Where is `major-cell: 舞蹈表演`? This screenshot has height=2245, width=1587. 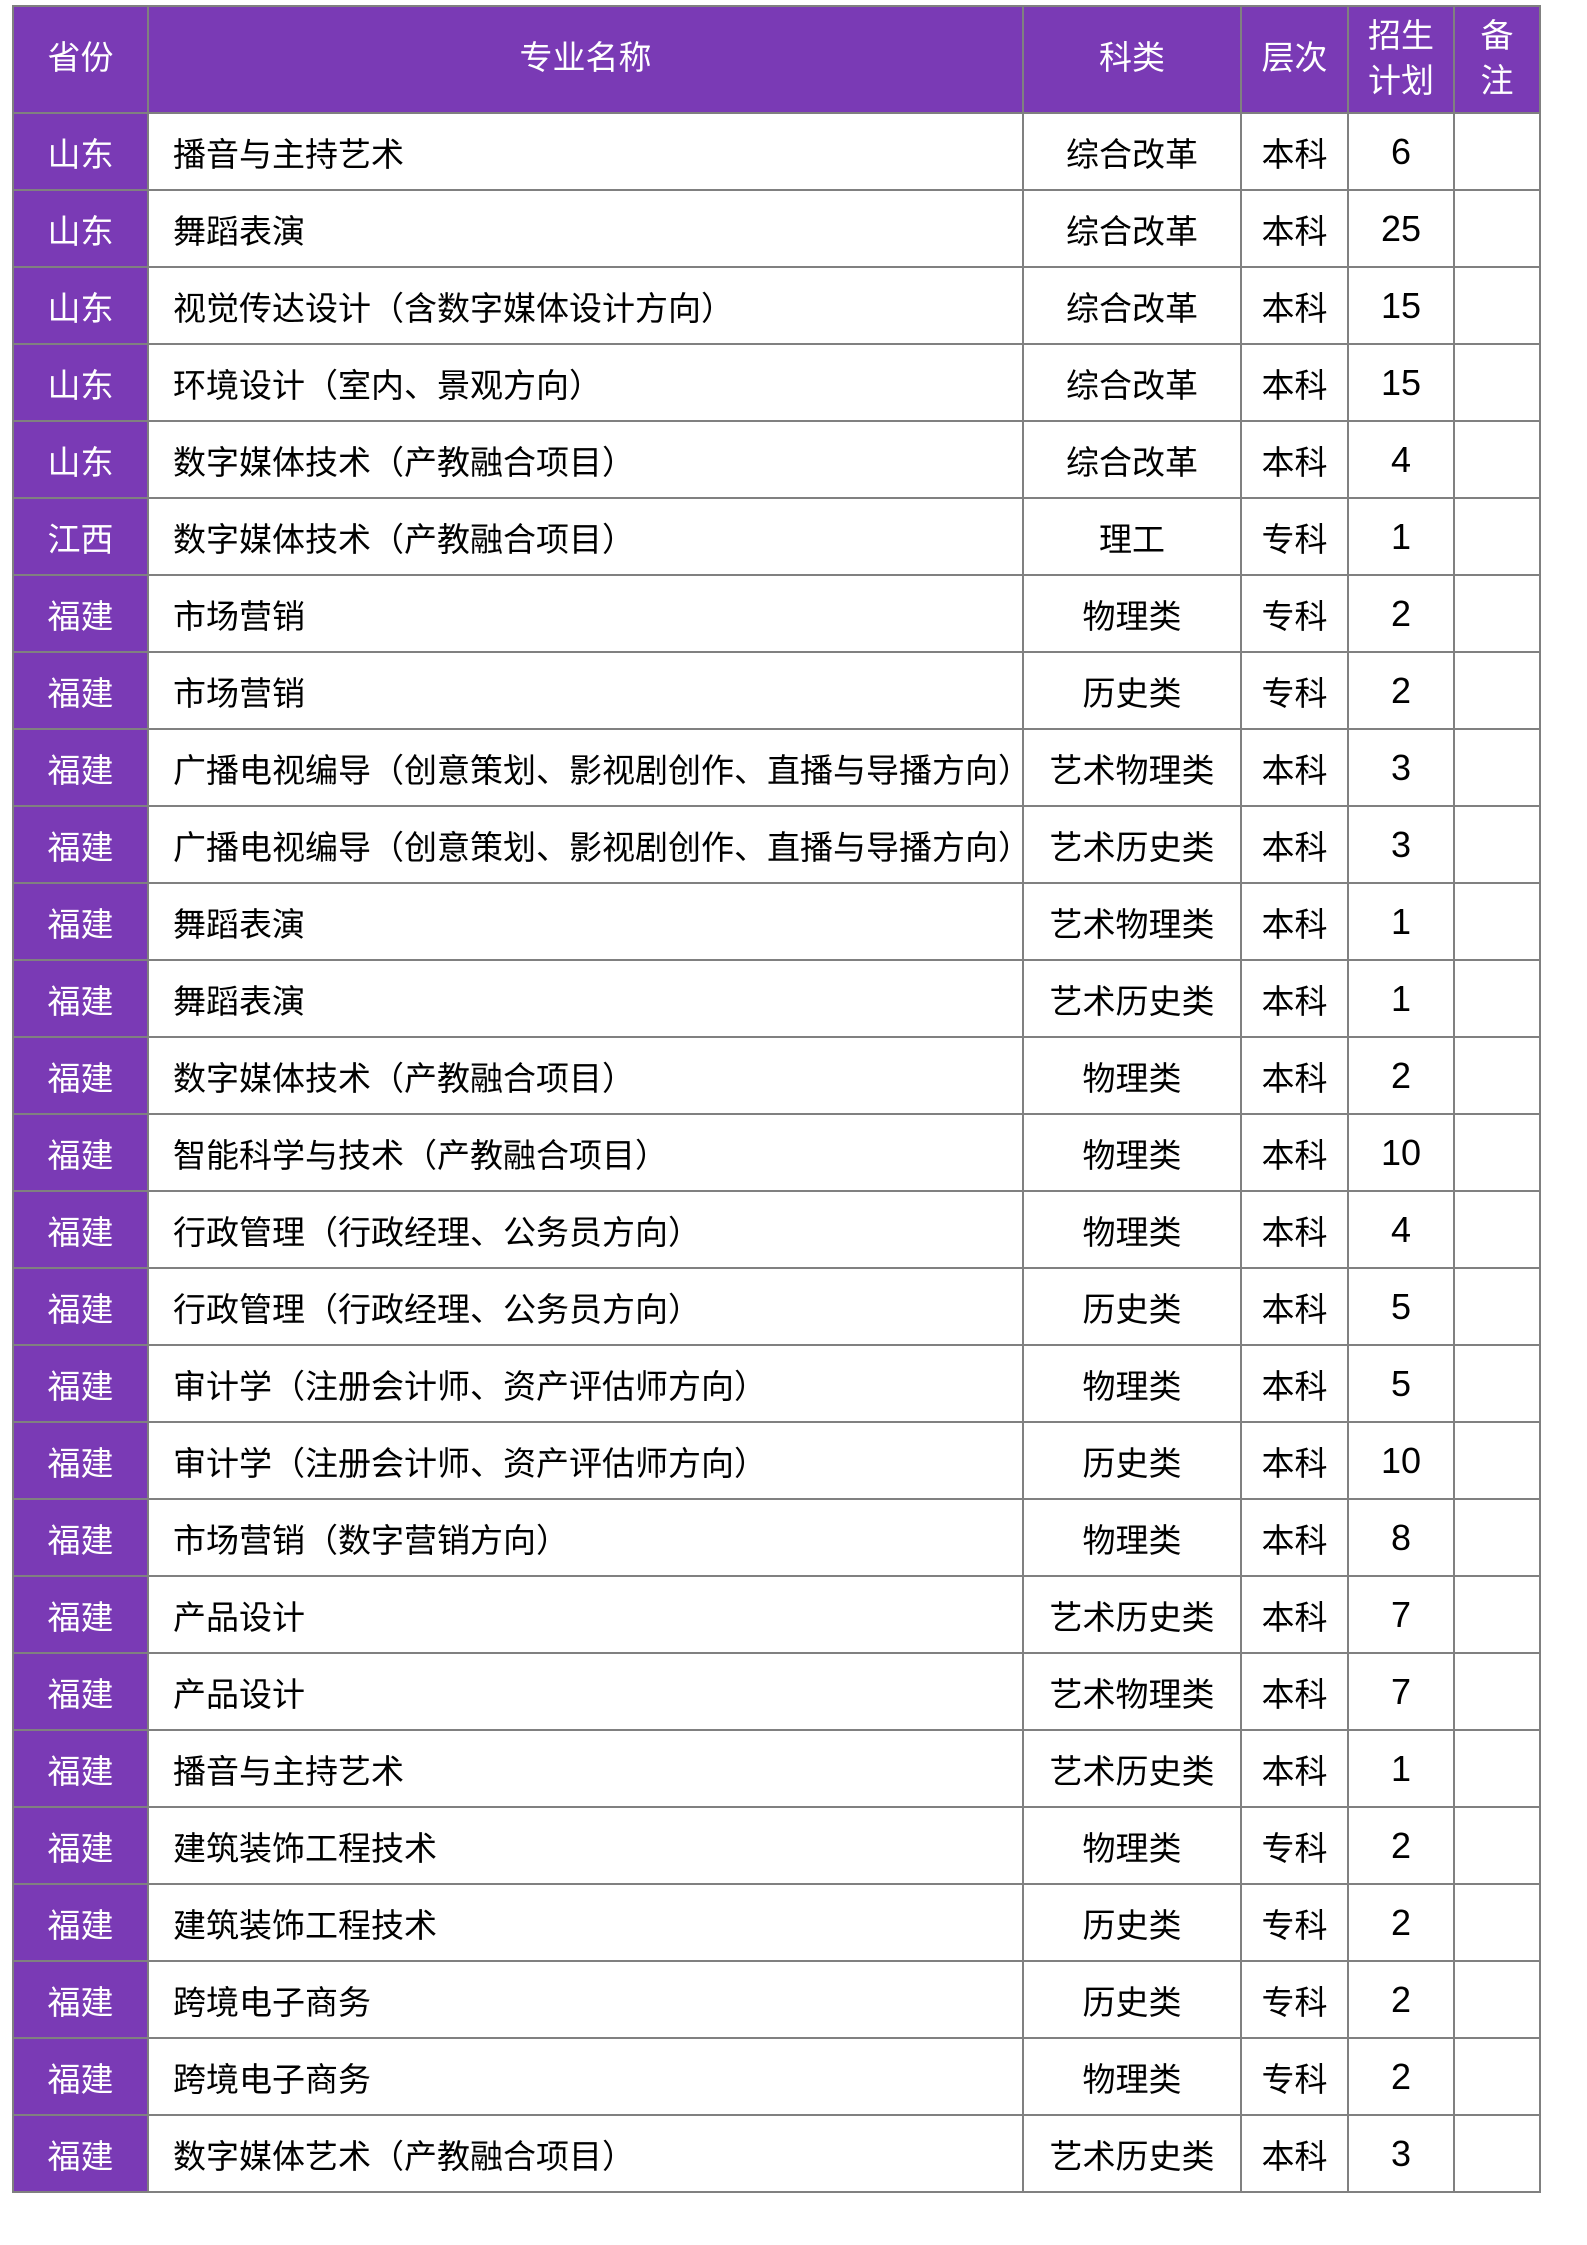 major-cell: 舞蹈表演 is located at coordinates (585, 228).